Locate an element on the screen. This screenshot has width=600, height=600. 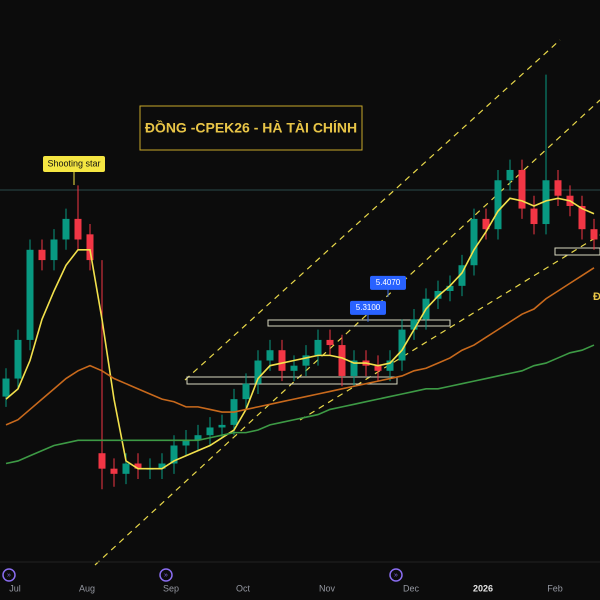
annotation: Shooting star is located at coordinates (74, 170).